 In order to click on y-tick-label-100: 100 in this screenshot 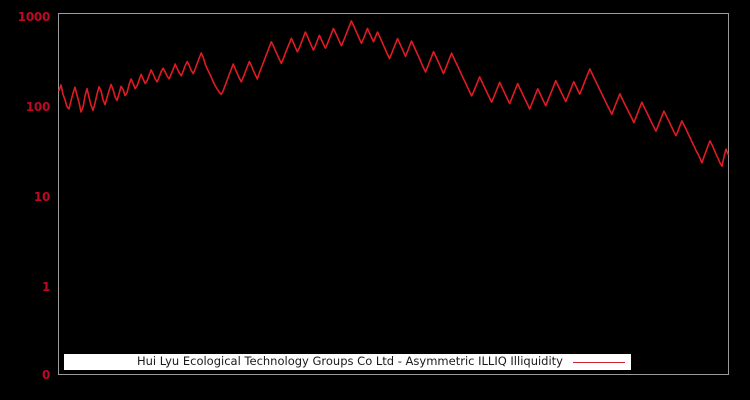, I will do `click(37, 107)`.